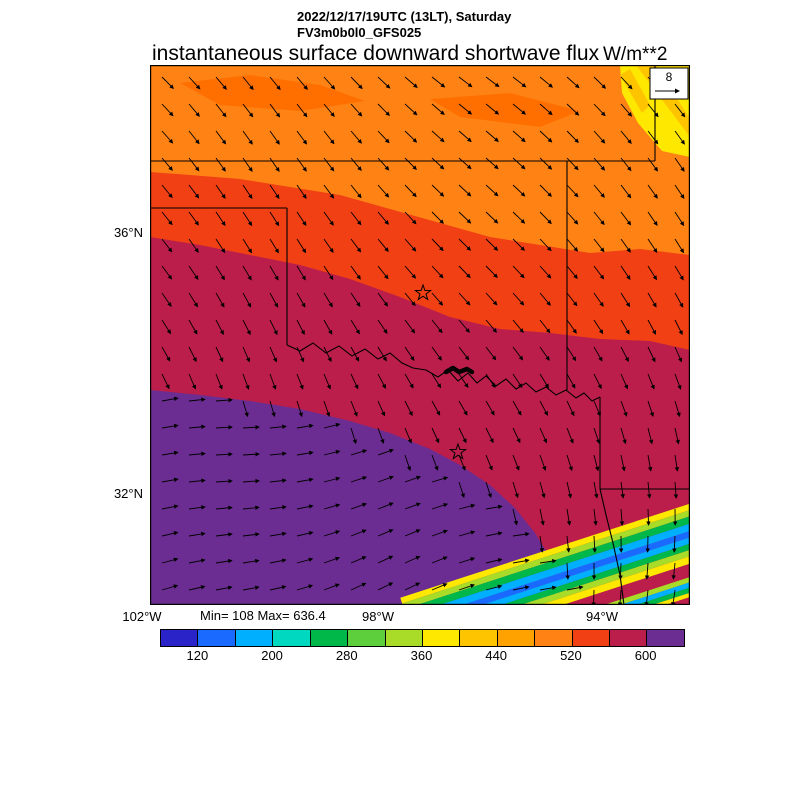 This screenshot has height=800, width=800. Describe the element at coordinates (669, 77) in the screenshot. I see `wind-reference-value: 8` at that location.